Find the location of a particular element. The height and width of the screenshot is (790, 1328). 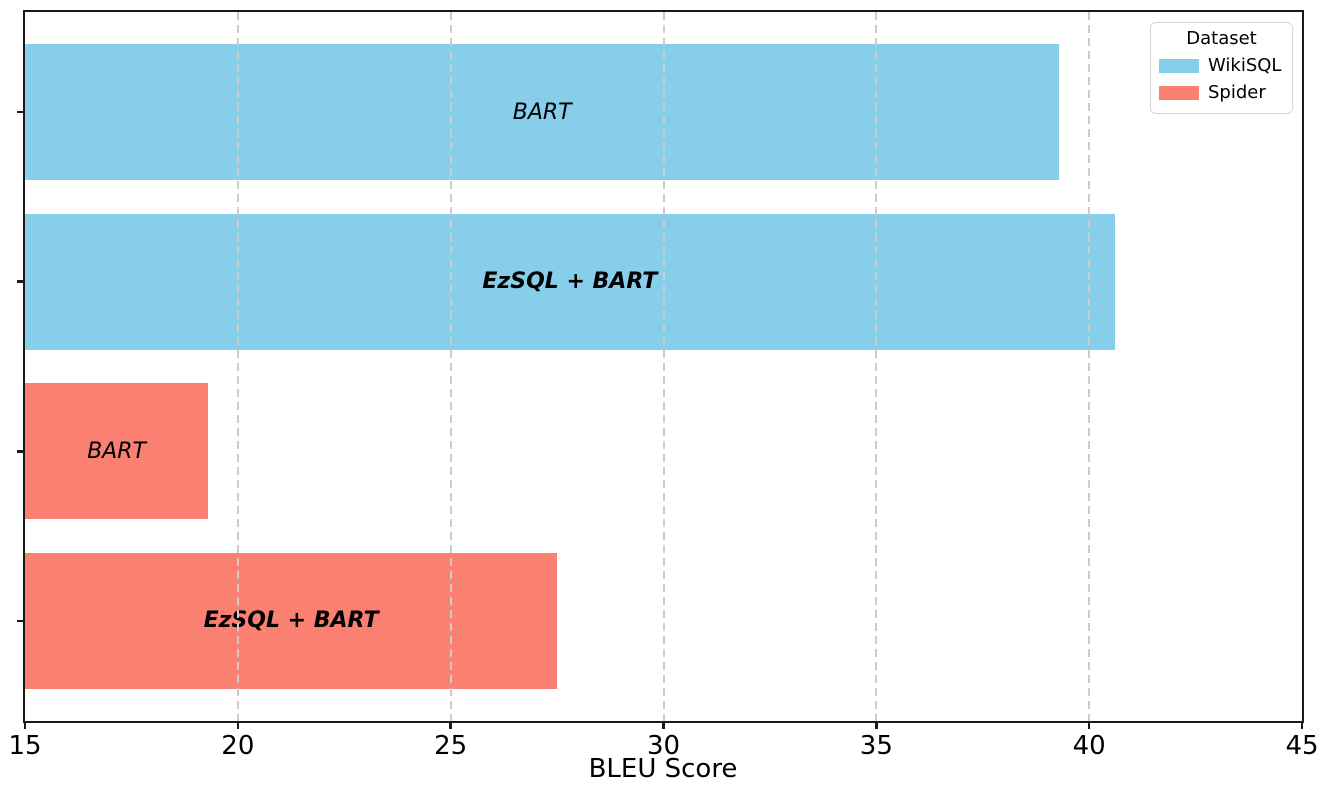

bar-wikisql-ezsql-bart: EzSQL + BART is located at coordinates (570, 281).